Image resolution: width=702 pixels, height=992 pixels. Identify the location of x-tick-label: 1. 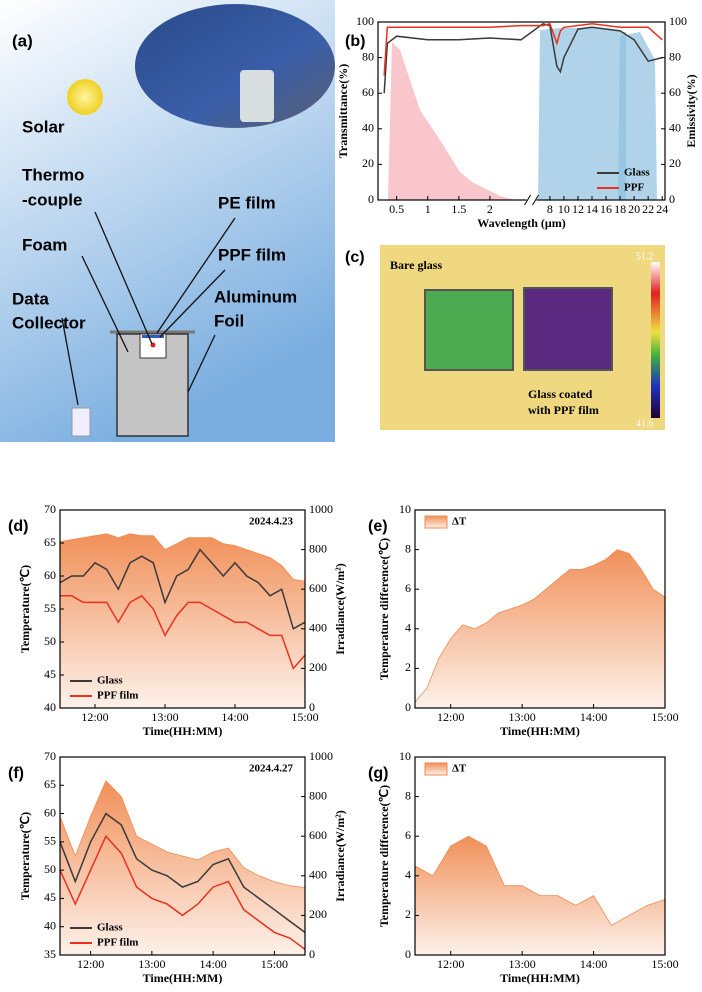
(428, 209).